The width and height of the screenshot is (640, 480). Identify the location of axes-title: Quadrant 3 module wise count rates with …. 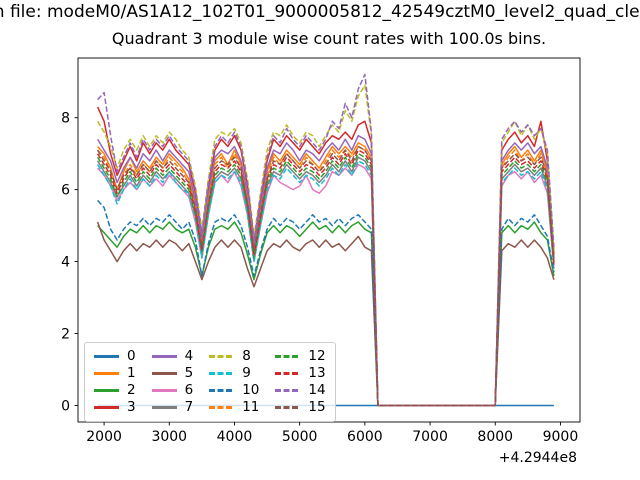
(329, 38).